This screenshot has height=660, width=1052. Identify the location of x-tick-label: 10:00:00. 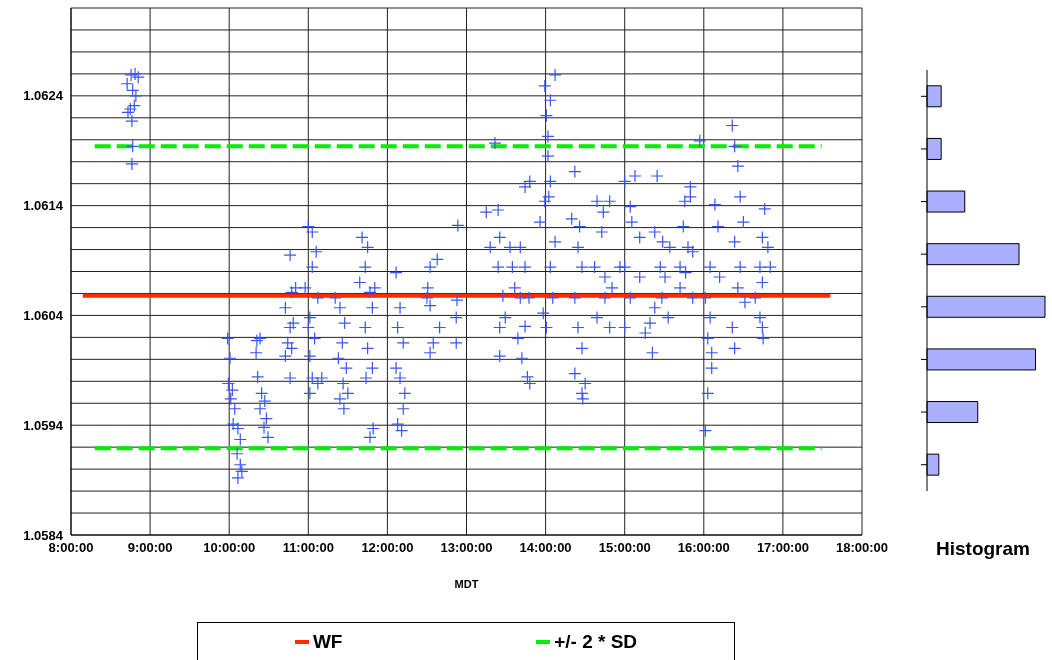
(229, 548).